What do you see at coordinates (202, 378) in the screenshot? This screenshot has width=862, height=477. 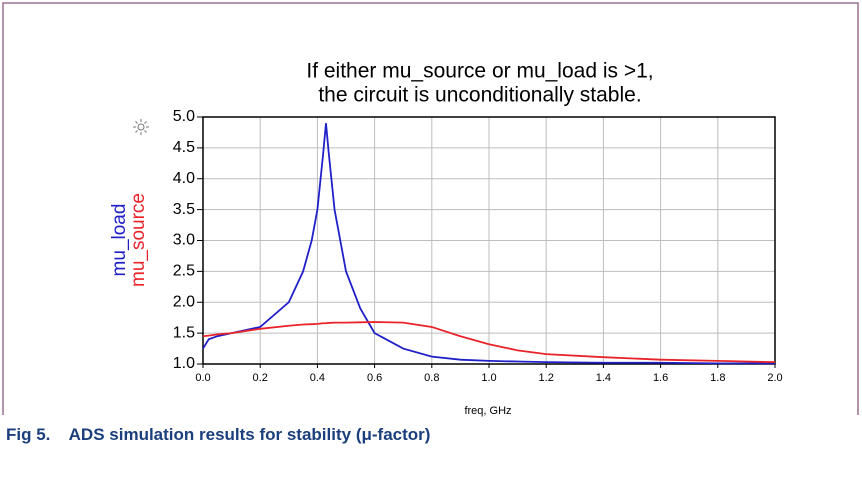 I see `x-tick-label: 0.0` at bounding box center [202, 378].